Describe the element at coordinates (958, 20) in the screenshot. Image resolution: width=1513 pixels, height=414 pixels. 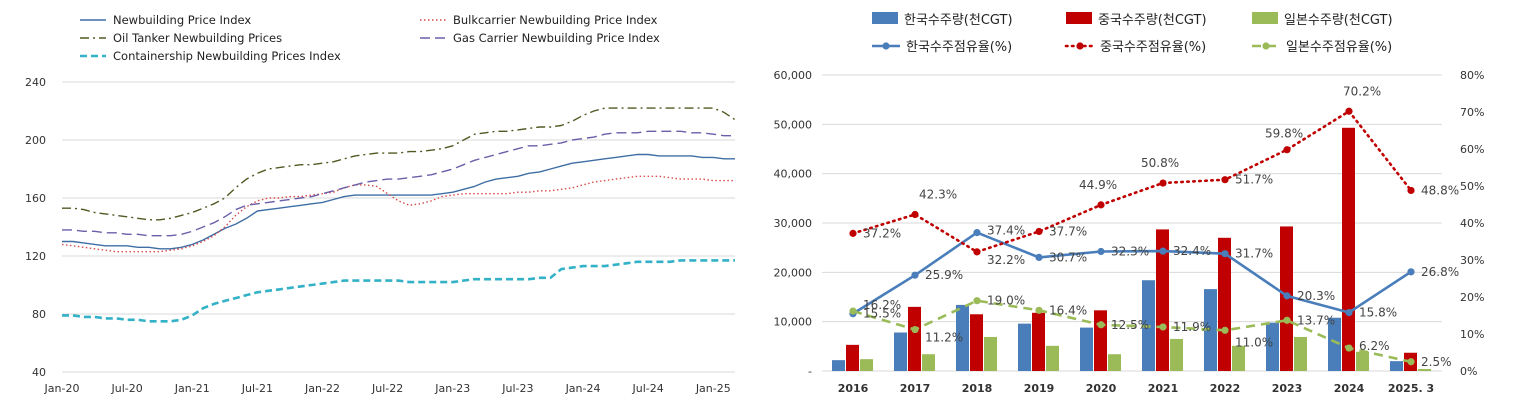
I see `legend-label: 한국수주량(천CGT)` at that location.